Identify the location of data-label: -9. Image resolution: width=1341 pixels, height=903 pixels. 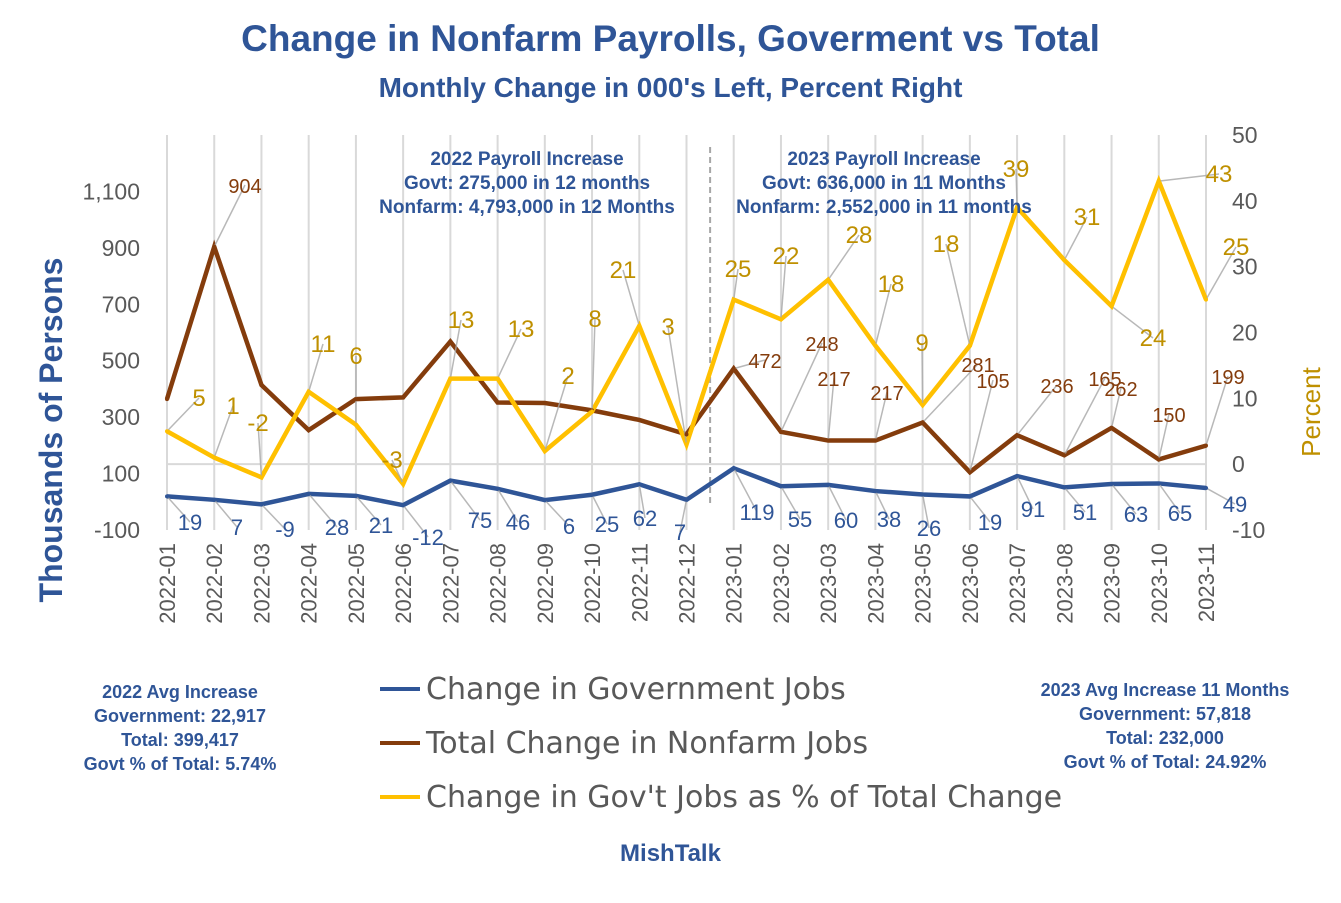
(285, 529).